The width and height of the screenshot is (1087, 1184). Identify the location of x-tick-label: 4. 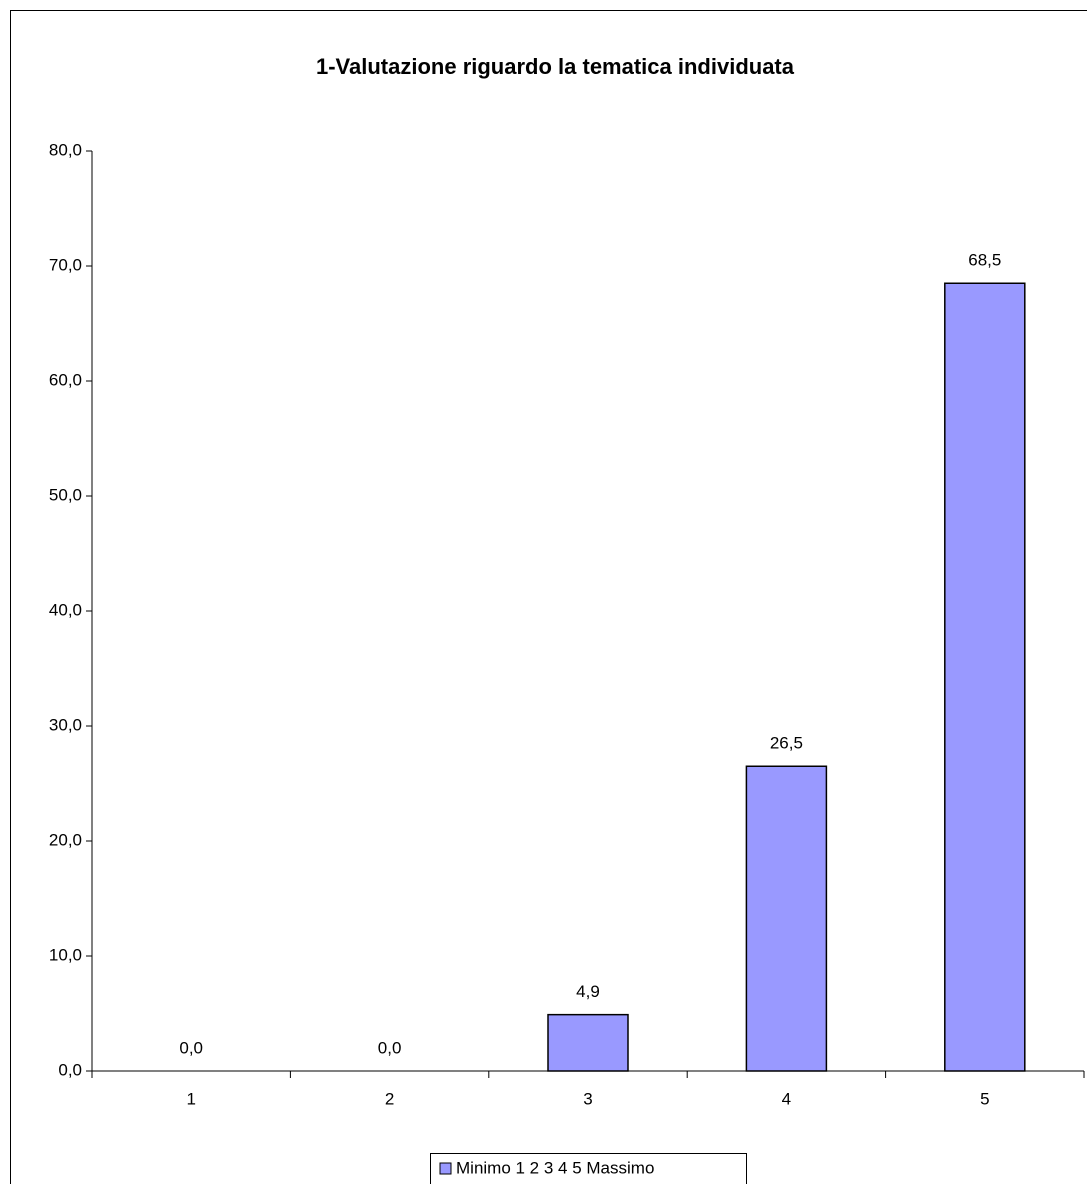
(786, 1098).